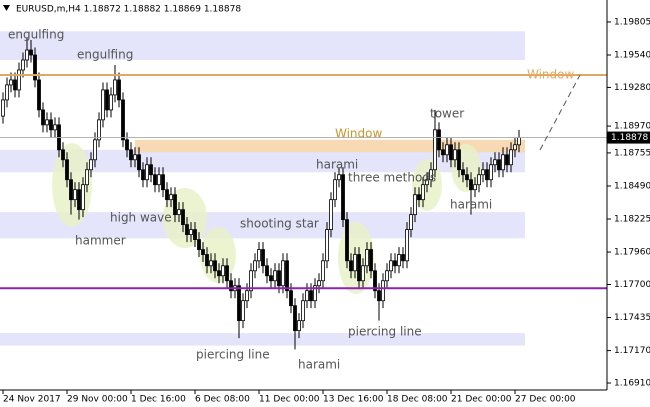 This screenshot has width=650, height=407. I want to click on header-icon, so click(6, 8).